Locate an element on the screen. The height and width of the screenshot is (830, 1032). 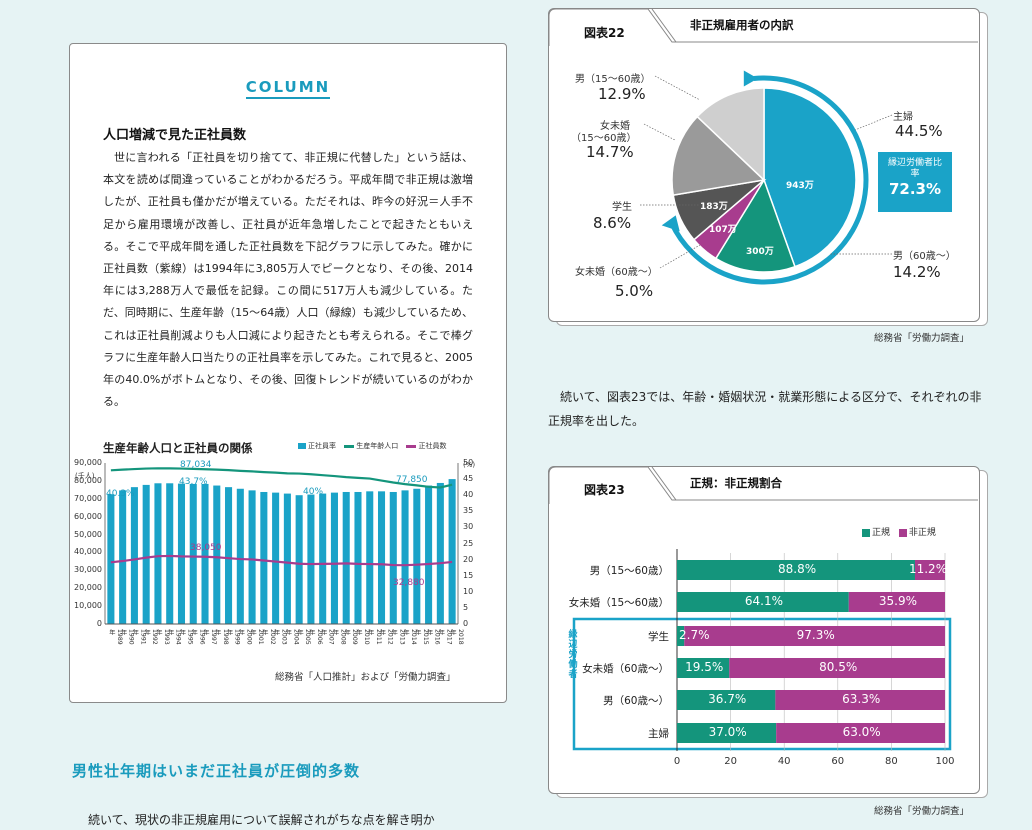
irregular-value: 63.0% is located at coordinates (861, 732).